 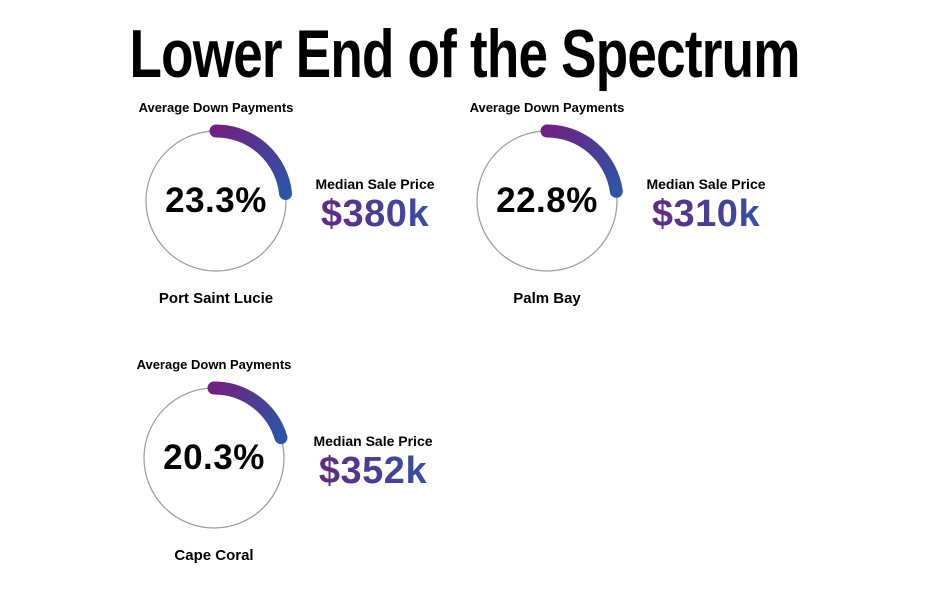 I want to click on median-price-block: Median Sale Price $352k, so click(x=373, y=462).